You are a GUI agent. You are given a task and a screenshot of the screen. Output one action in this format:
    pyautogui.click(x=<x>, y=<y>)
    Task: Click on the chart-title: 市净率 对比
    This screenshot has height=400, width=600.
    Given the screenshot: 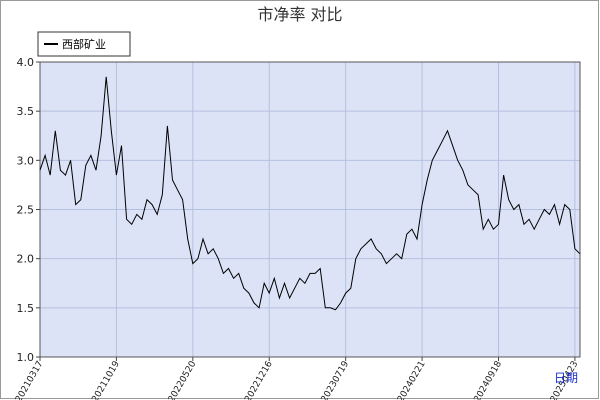 What is the action you would take?
    pyautogui.click(x=299, y=14)
    